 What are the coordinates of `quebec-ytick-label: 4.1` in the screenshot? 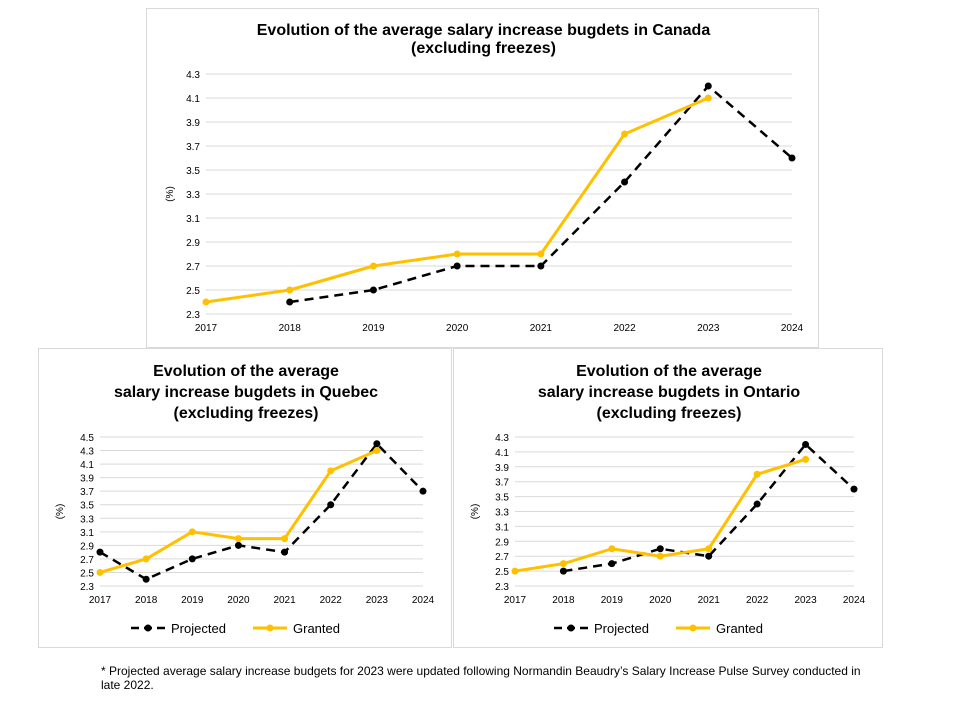 It's located at (87, 465).